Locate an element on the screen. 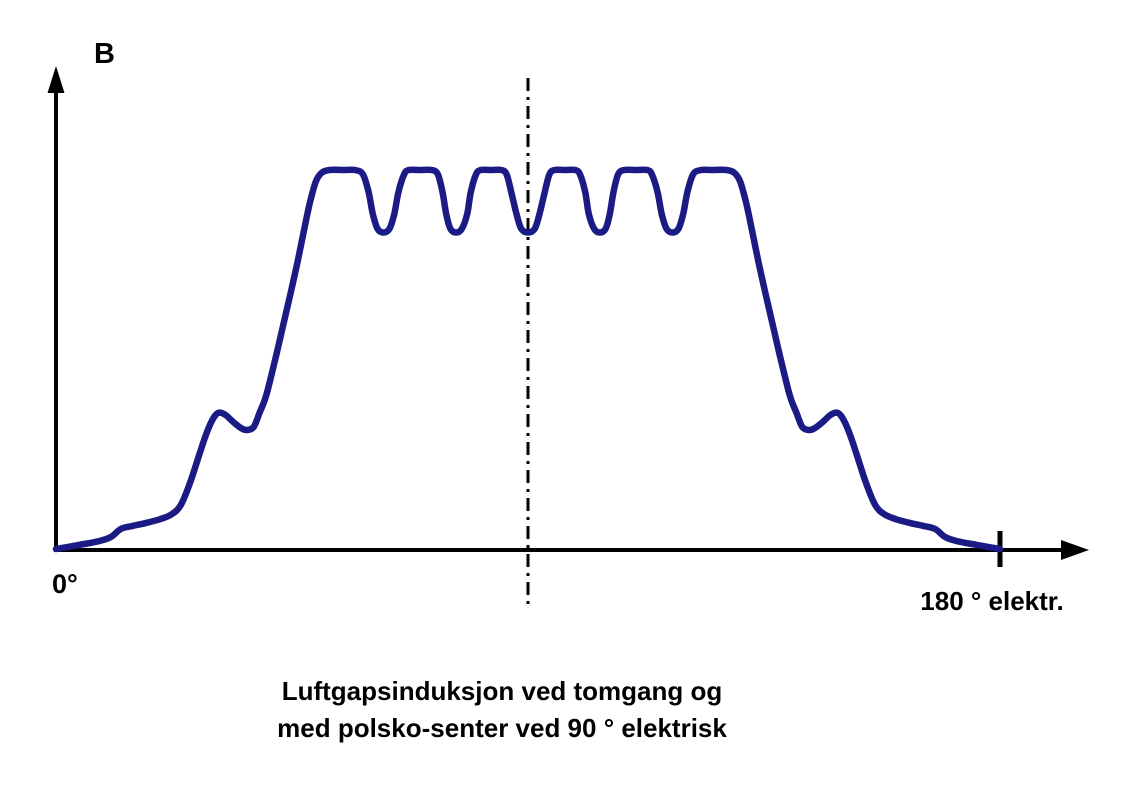  y-axis-arrowhead is located at coordinates (56, 79).